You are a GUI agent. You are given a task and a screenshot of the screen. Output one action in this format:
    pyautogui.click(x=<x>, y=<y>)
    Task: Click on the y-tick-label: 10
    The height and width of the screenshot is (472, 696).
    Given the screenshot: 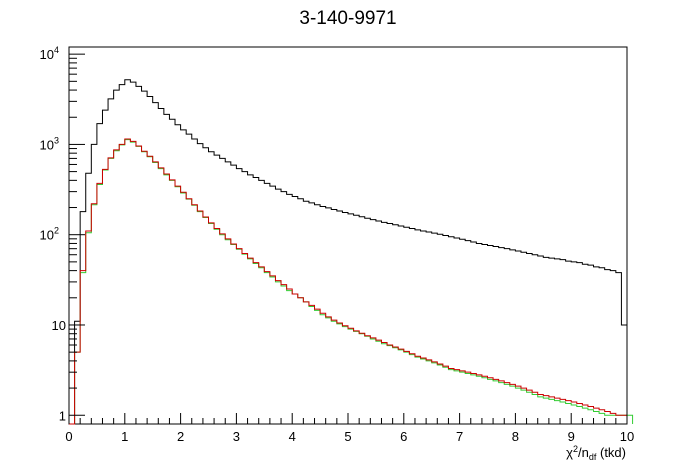 What is the action you would take?
    pyautogui.click(x=59, y=325)
    